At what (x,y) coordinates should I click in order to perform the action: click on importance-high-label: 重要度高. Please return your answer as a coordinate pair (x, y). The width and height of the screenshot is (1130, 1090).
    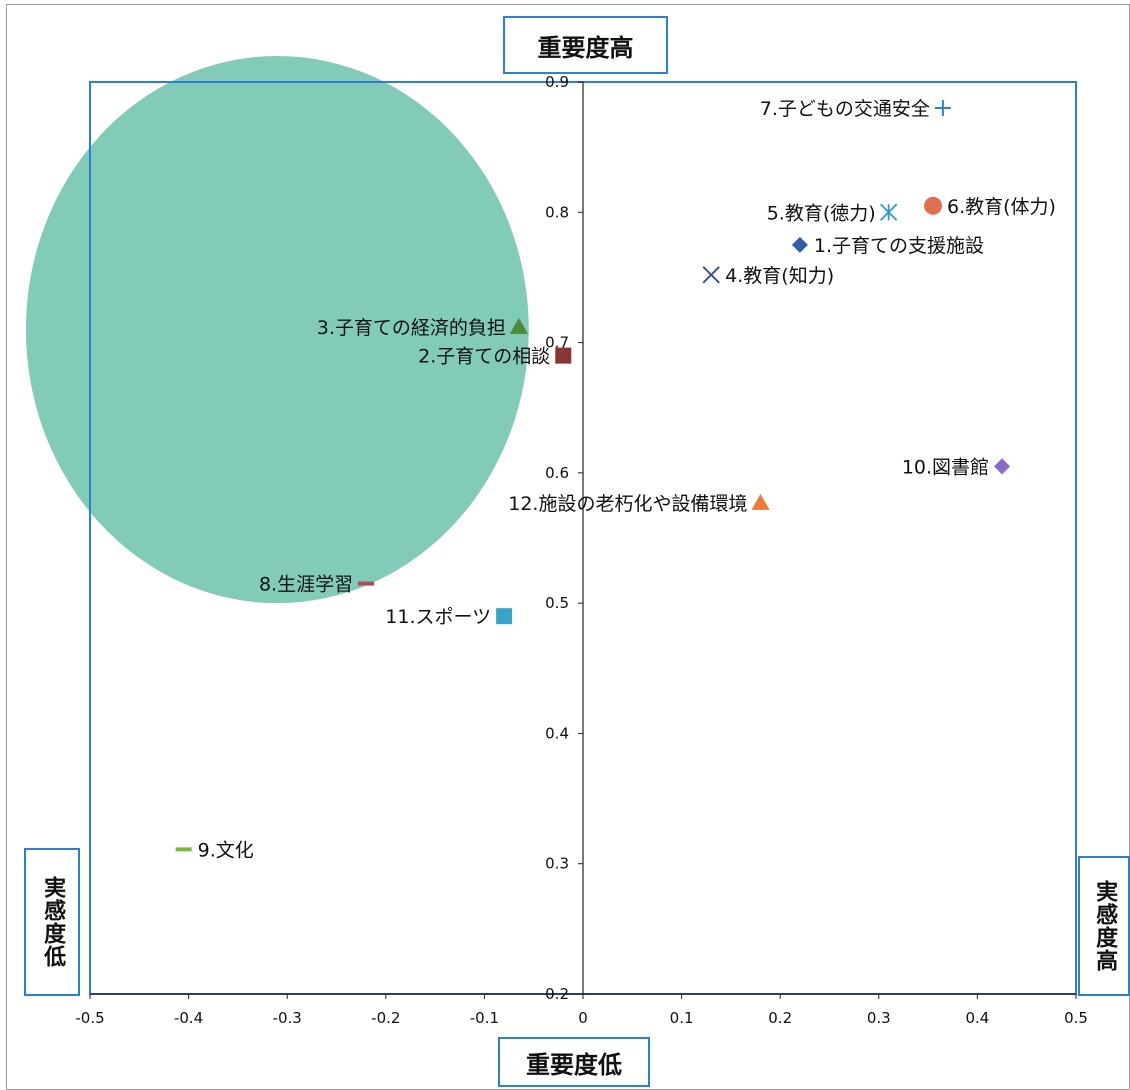
    Looking at the image, I should click on (585, 45).